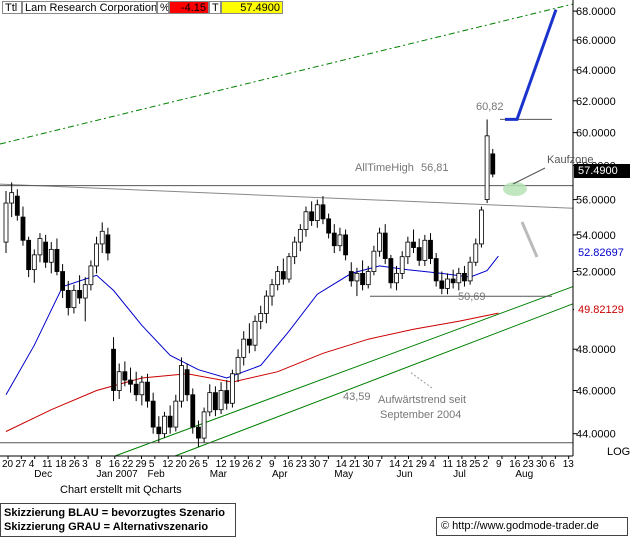 The image size is (630, 539). I want to click on x-day-label: 4, so click(32, 464).